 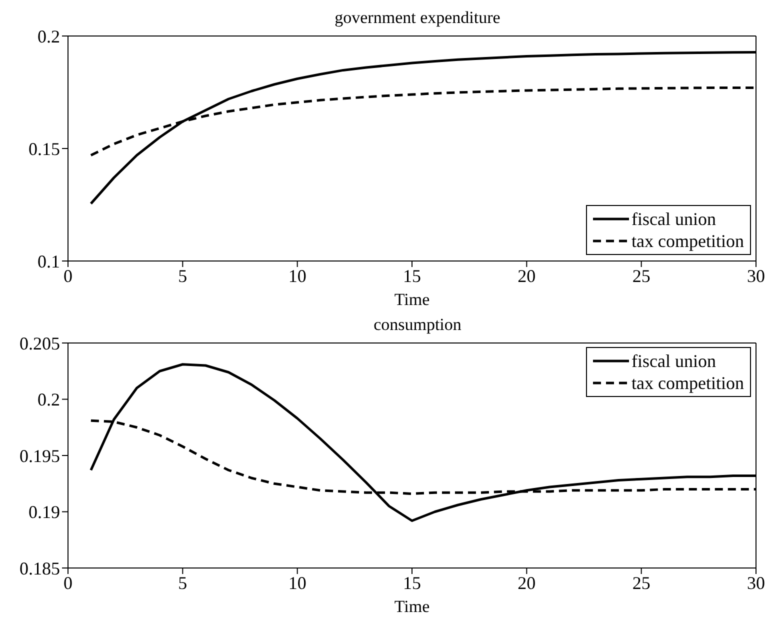 What do you see at coordinates (40, 456) in the screenshot?
I see `y-tick-label: 0.195` at bounding box center [40, 456].